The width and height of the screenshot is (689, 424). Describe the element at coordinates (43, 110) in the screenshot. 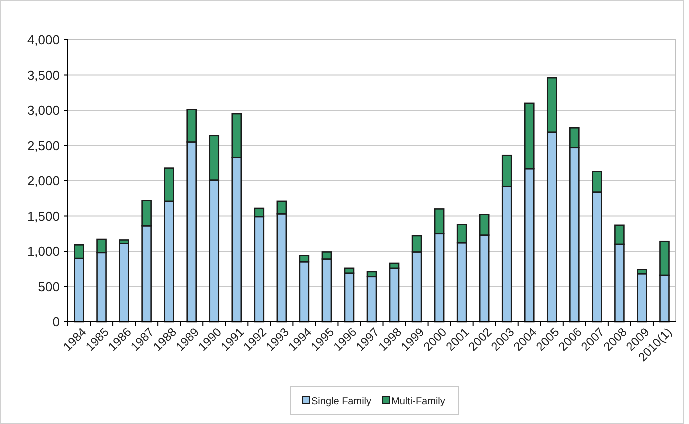

I see `y-tick-label: 3,000` at that location.